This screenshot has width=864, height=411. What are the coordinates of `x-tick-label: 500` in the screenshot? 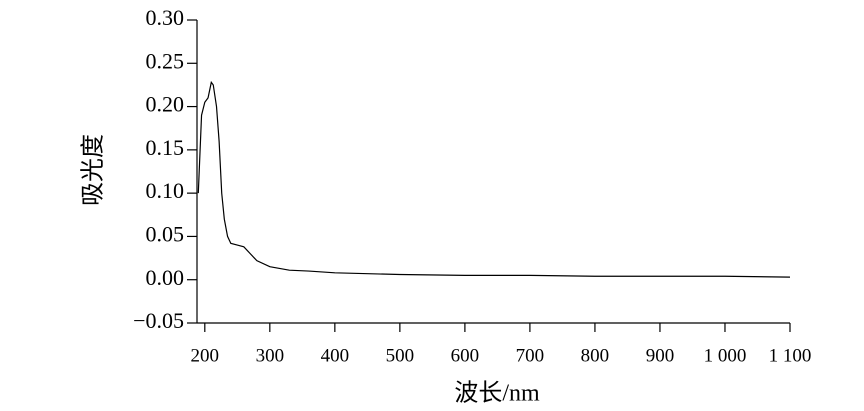 It's located at (400, 355).